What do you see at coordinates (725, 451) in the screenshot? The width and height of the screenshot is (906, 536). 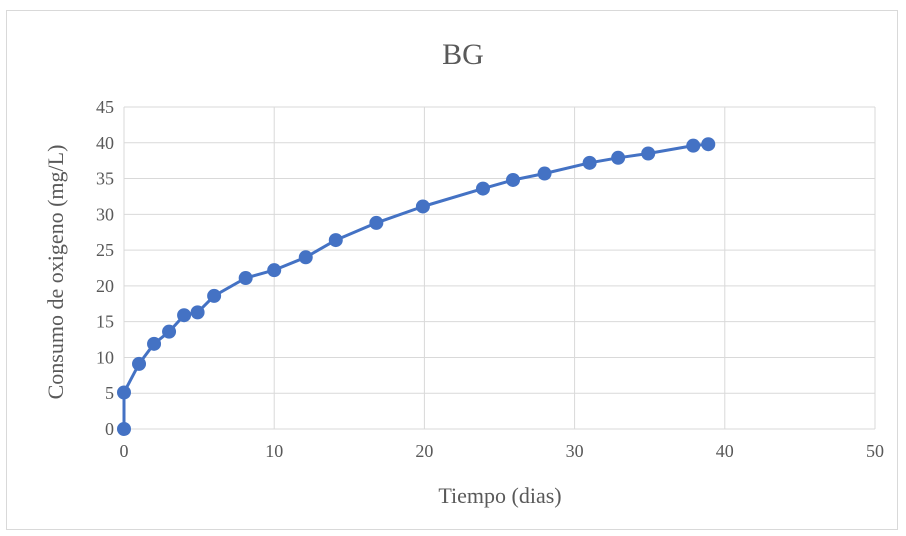 I see `x-tick-label: 40` at bounding box center [725, 451].